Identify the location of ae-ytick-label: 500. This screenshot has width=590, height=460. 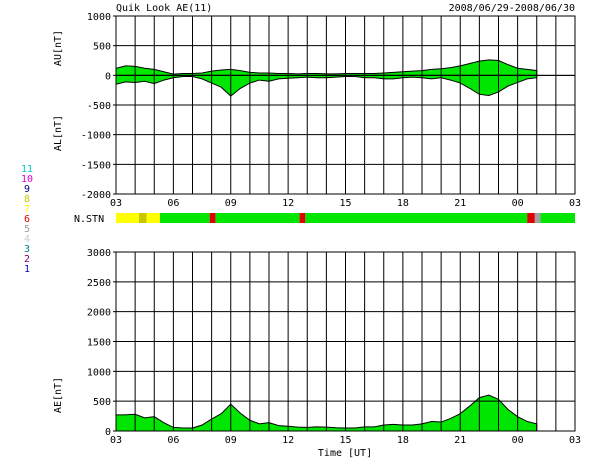
(102, 402).